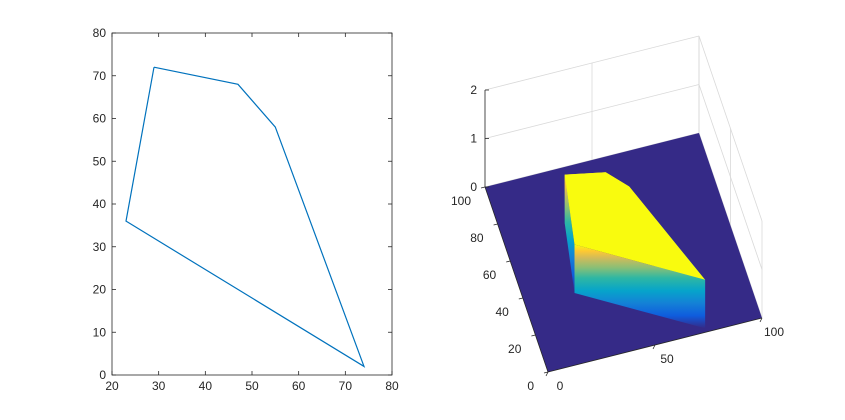 The height and width of the screenshot is (420, 845). I want to click on surface-y-tick-label: 40, so click(502, 312).